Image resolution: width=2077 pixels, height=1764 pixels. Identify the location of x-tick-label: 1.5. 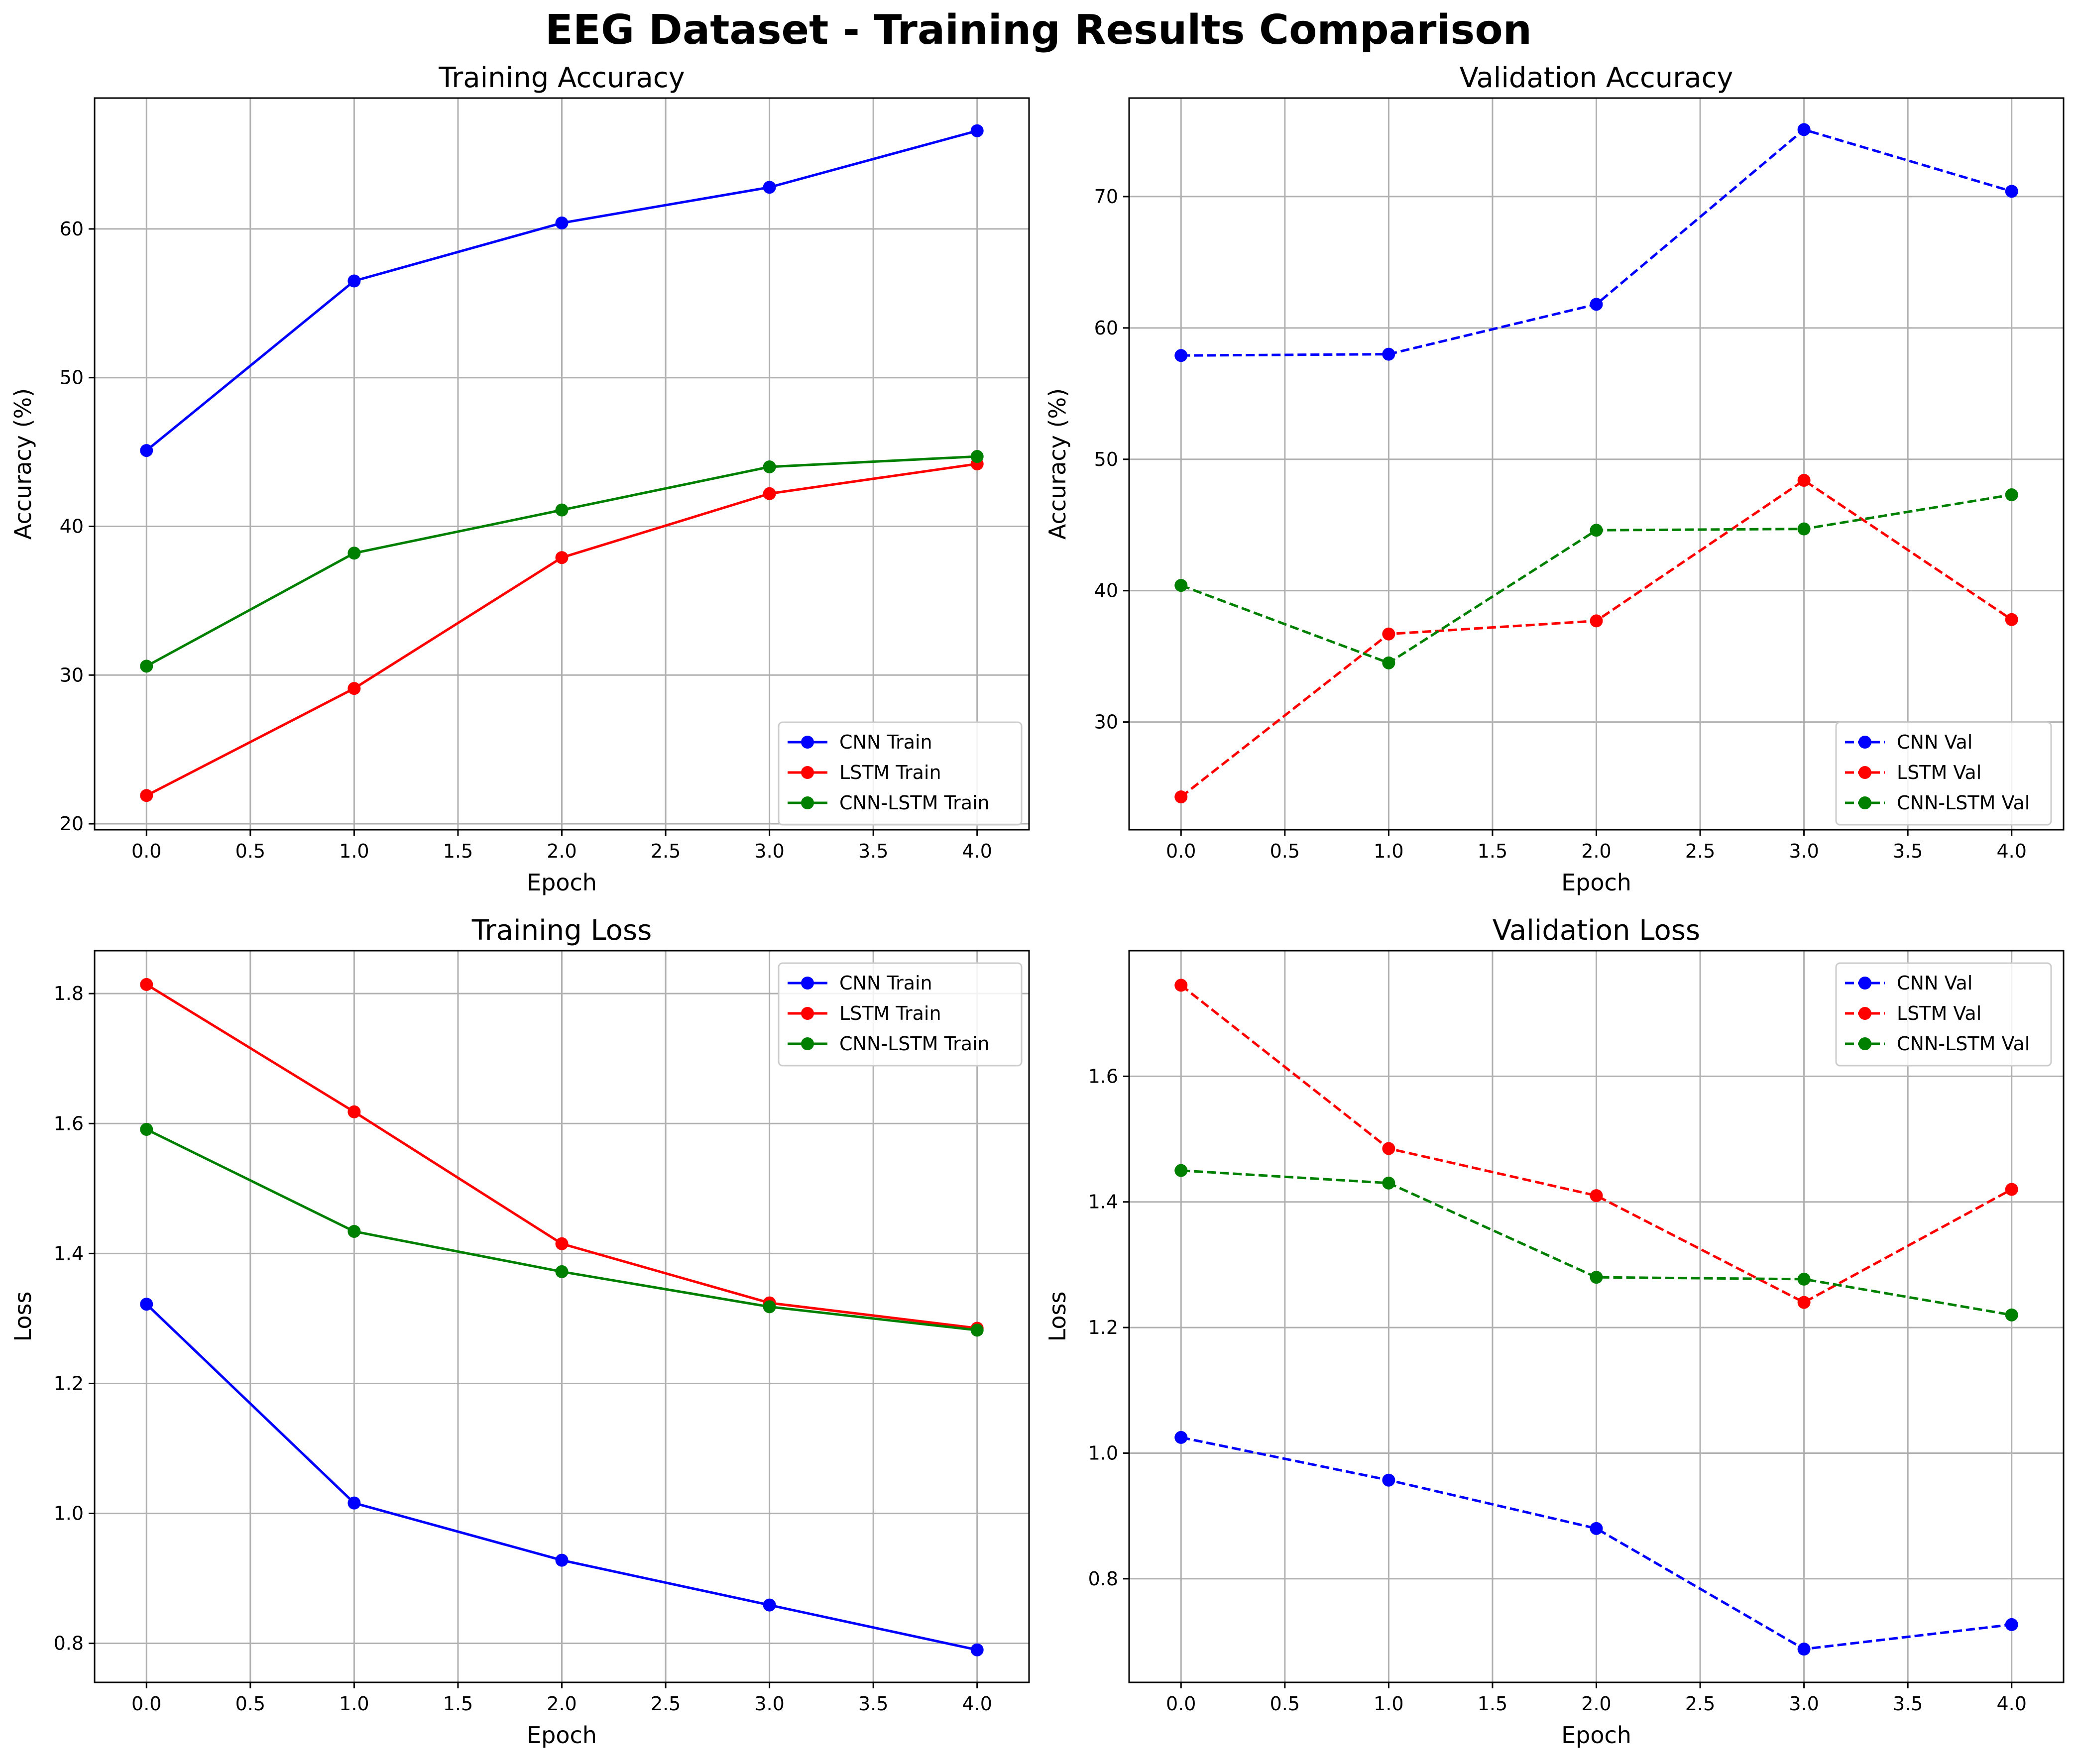
(1492, 1704).